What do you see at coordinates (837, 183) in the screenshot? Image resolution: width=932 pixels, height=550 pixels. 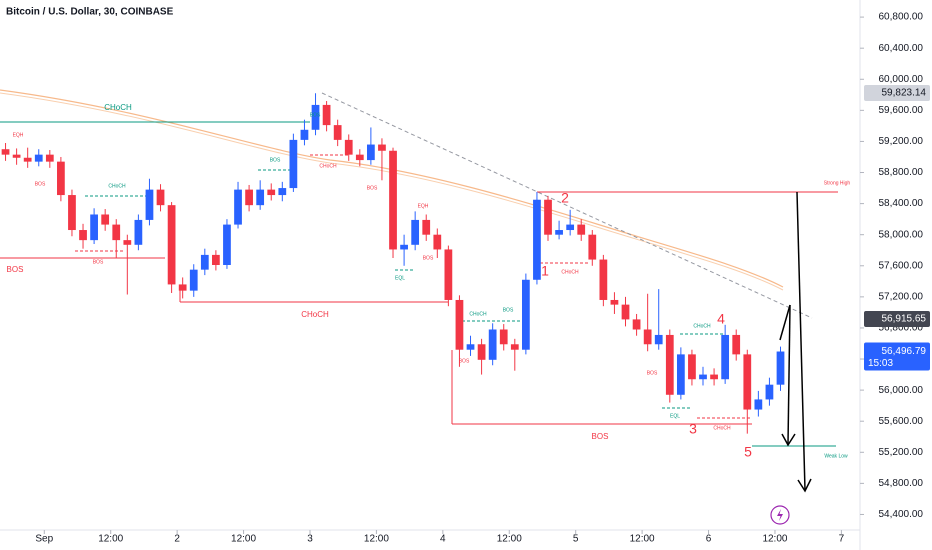 I see `annotation: Strong High` at bounding box center [837, 183].